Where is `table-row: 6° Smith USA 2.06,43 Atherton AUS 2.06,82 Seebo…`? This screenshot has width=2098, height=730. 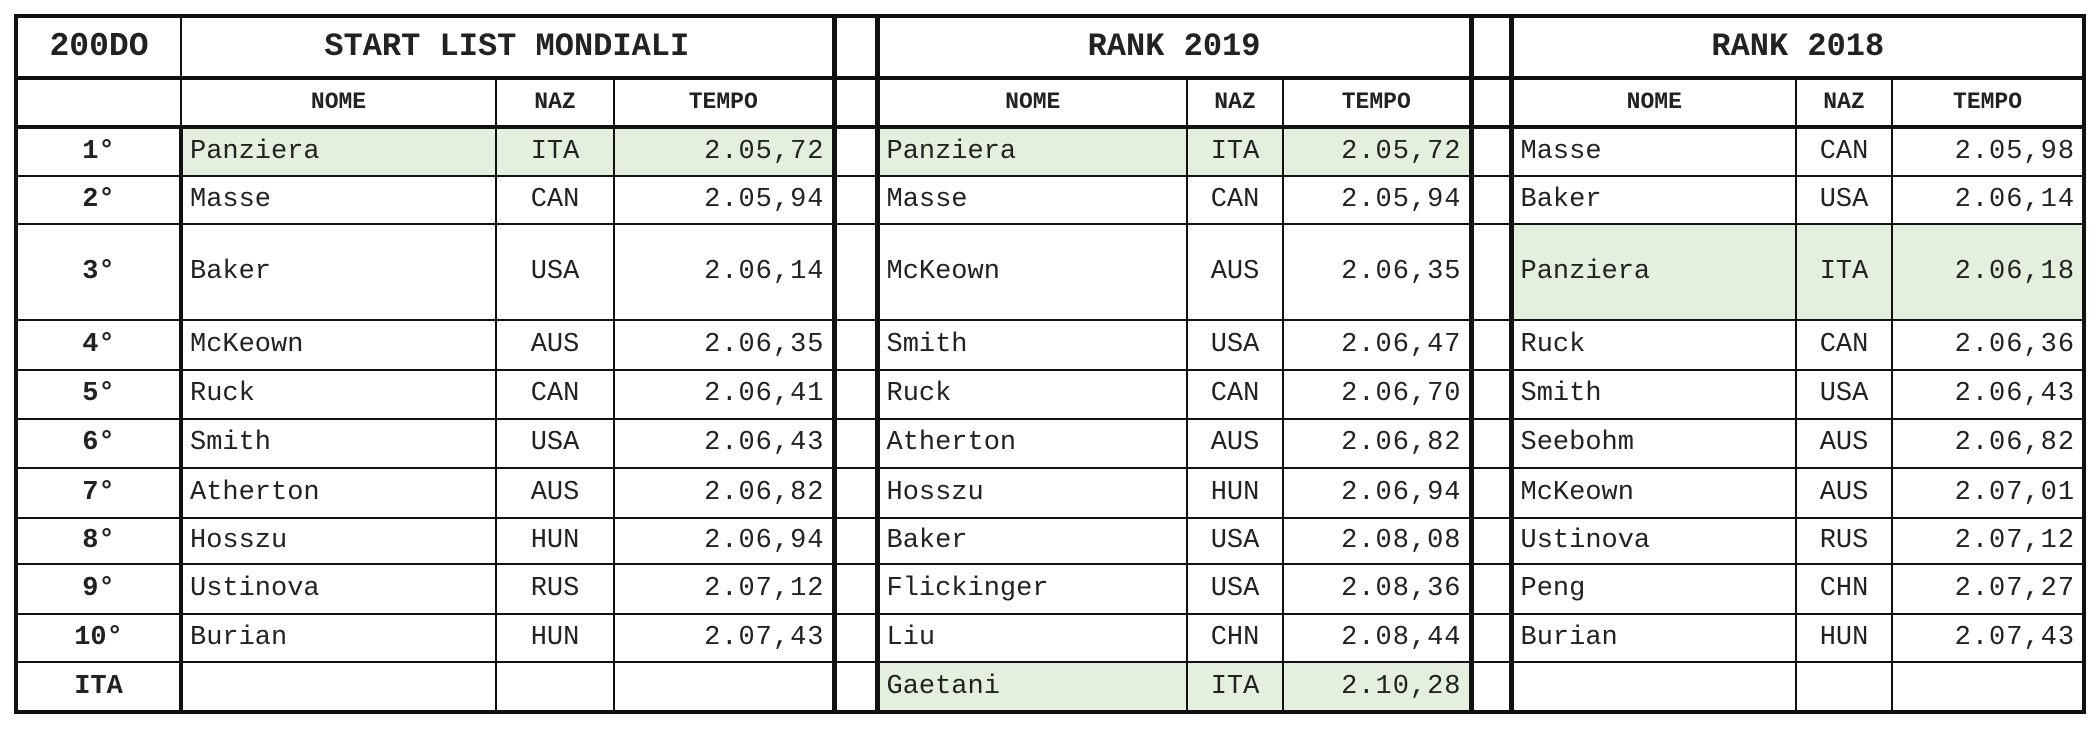 table-row: 6° Smith USA 2.06,43 Atherton AUS 2.06,82 Seebo… is located at coordinates (1050, 443).